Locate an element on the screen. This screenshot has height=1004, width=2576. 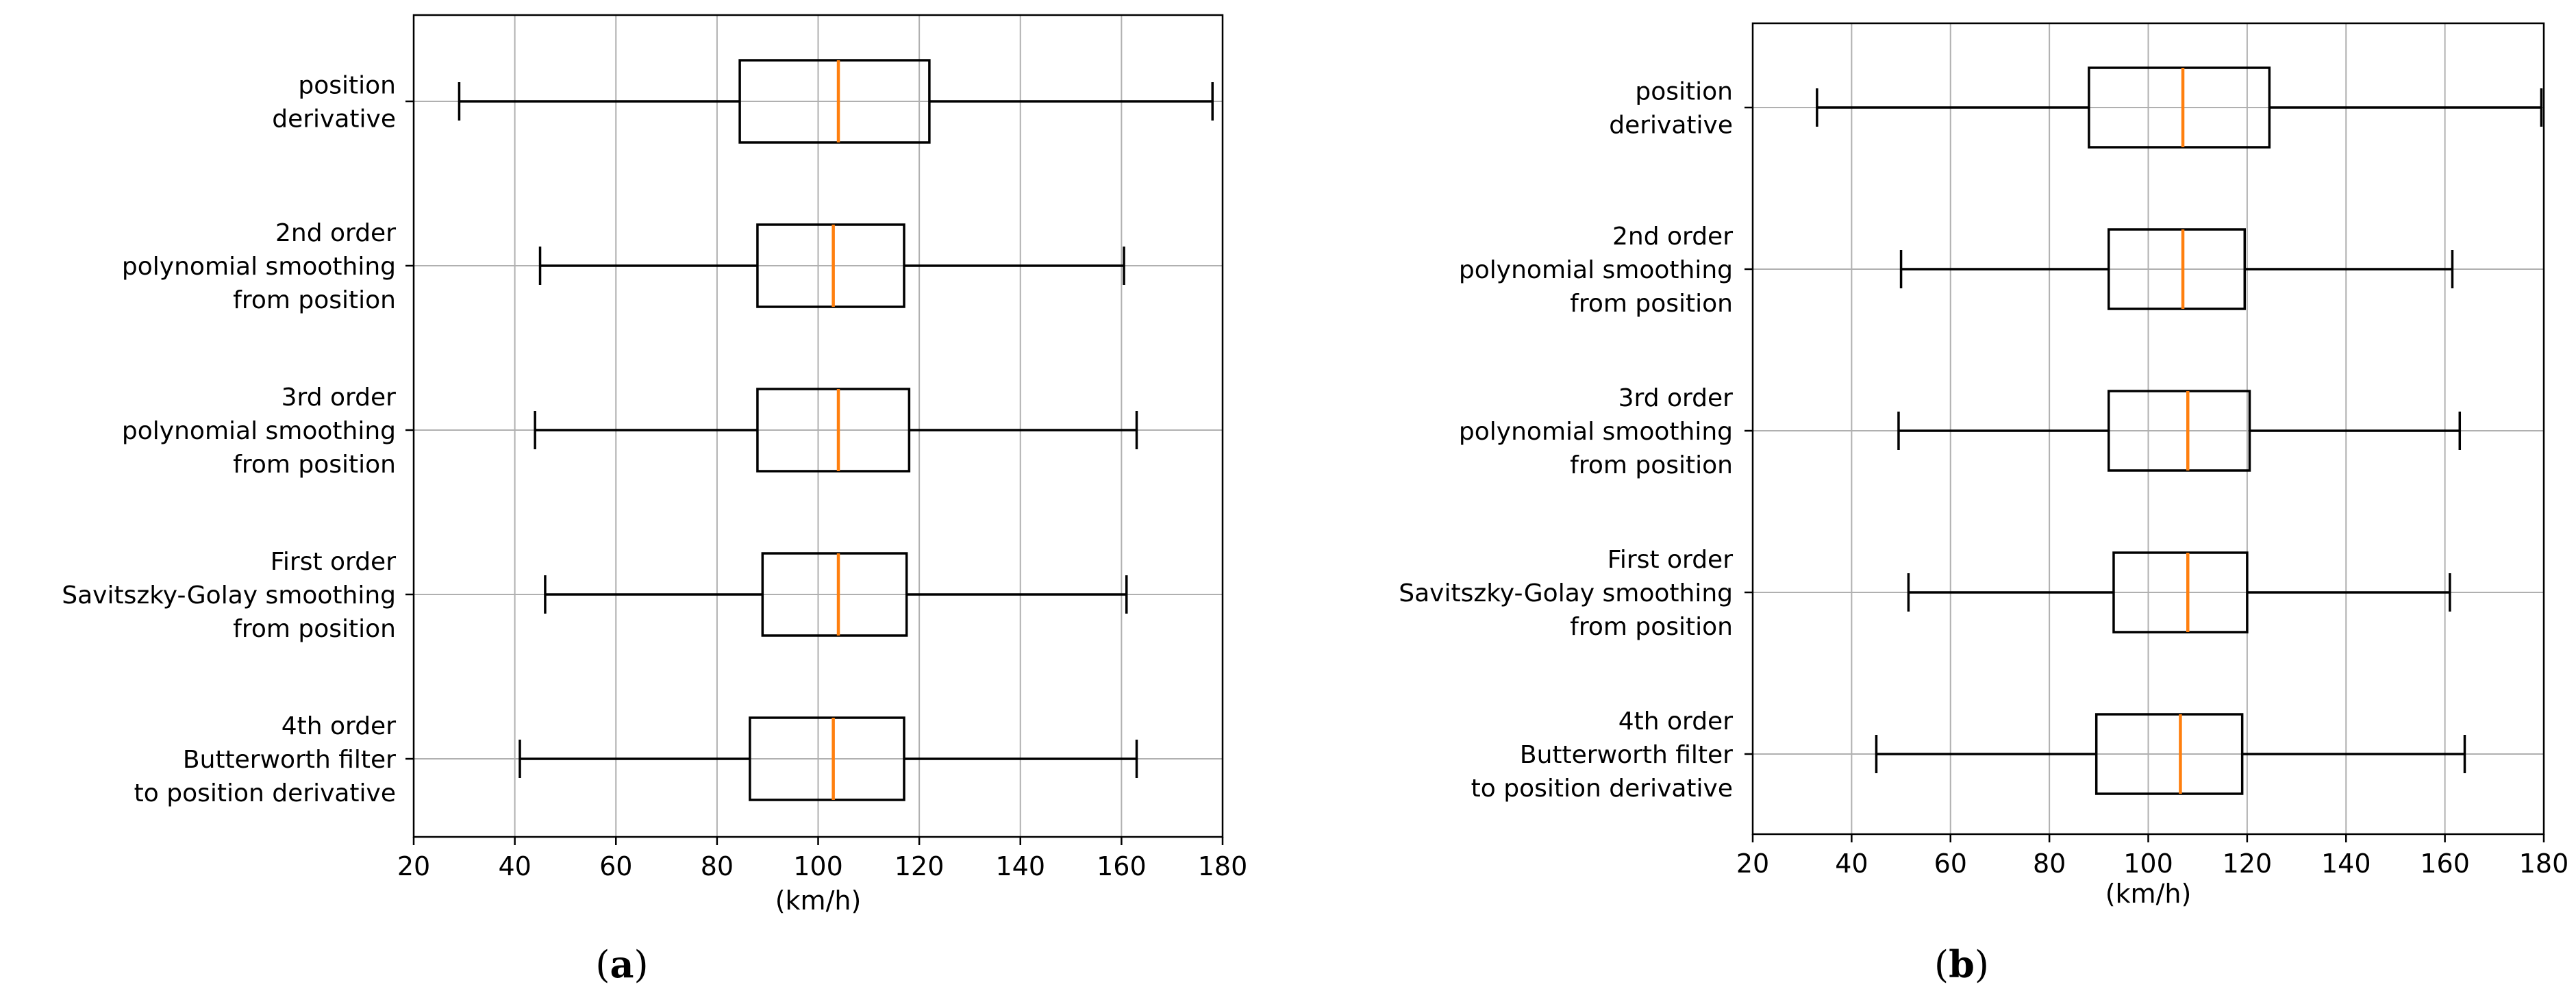
panel-label: (b) is located at coordinates (1961, 964).